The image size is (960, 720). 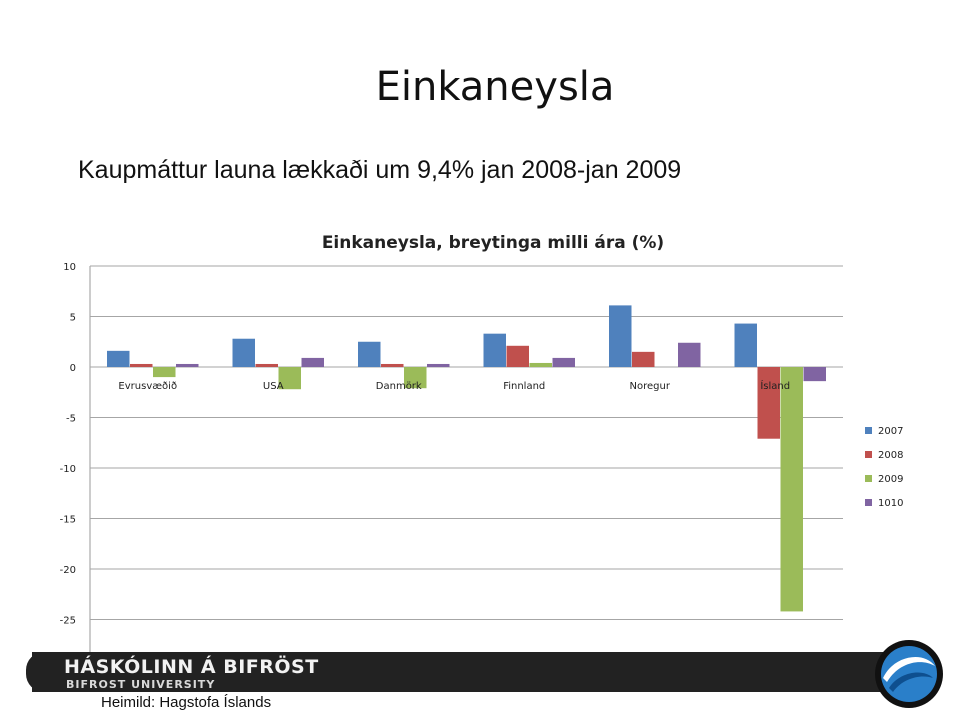 What do you see at coordinates (69, 267) in the screenshot?
I see `y-tick-label: 10` at bounding box center [69, 267].